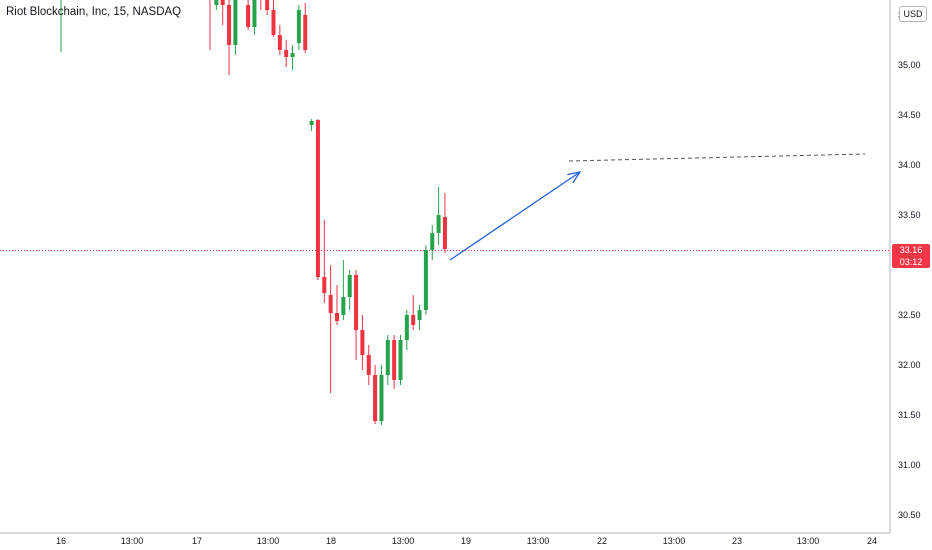 This screenshot has height=550, width=932. What do you see at coordinates (911, 250) in the screenshot?
I see `current-price-value: 33.16` at bounding box center [911, 250].